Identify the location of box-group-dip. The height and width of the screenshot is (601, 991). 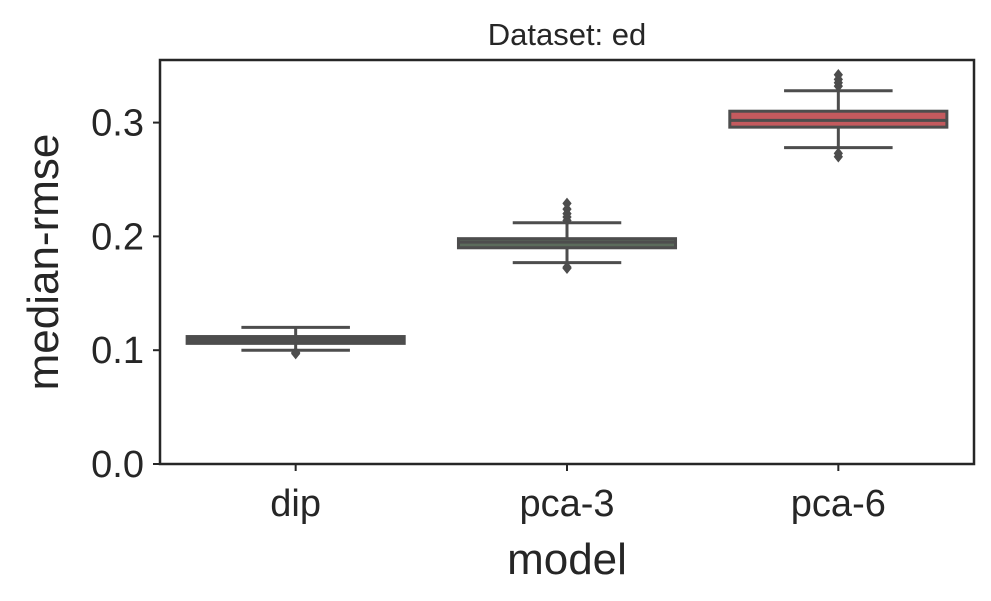
(295, 342).